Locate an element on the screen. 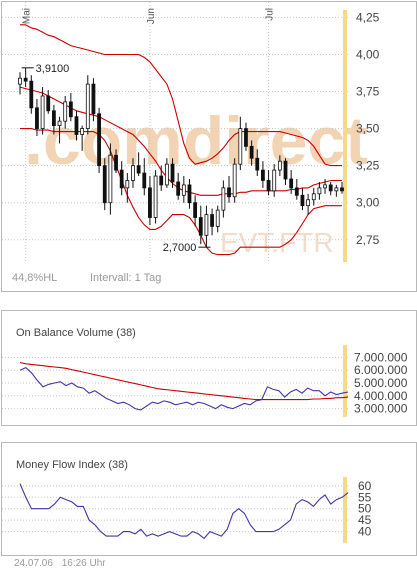 This screenshot has width=417, height=574. obv-lines is located at coordinates (184, 386).